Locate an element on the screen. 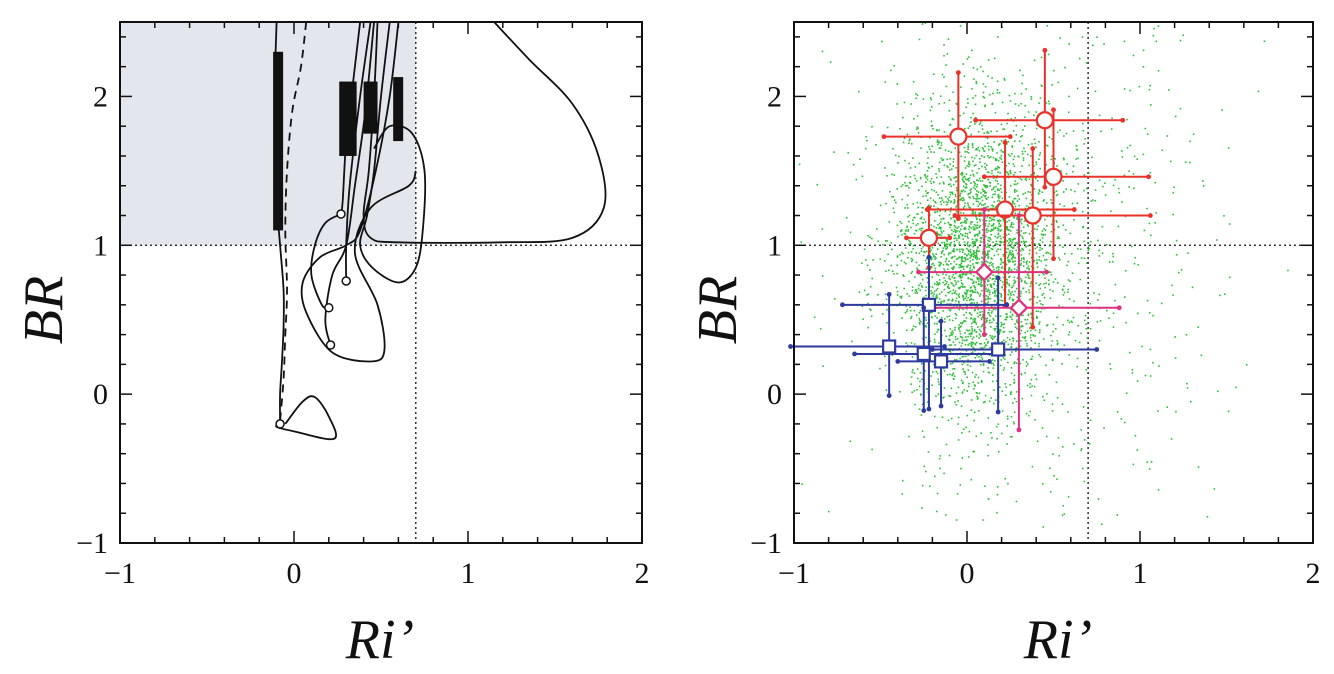  data-point-square is located at coordinates (941, 361).